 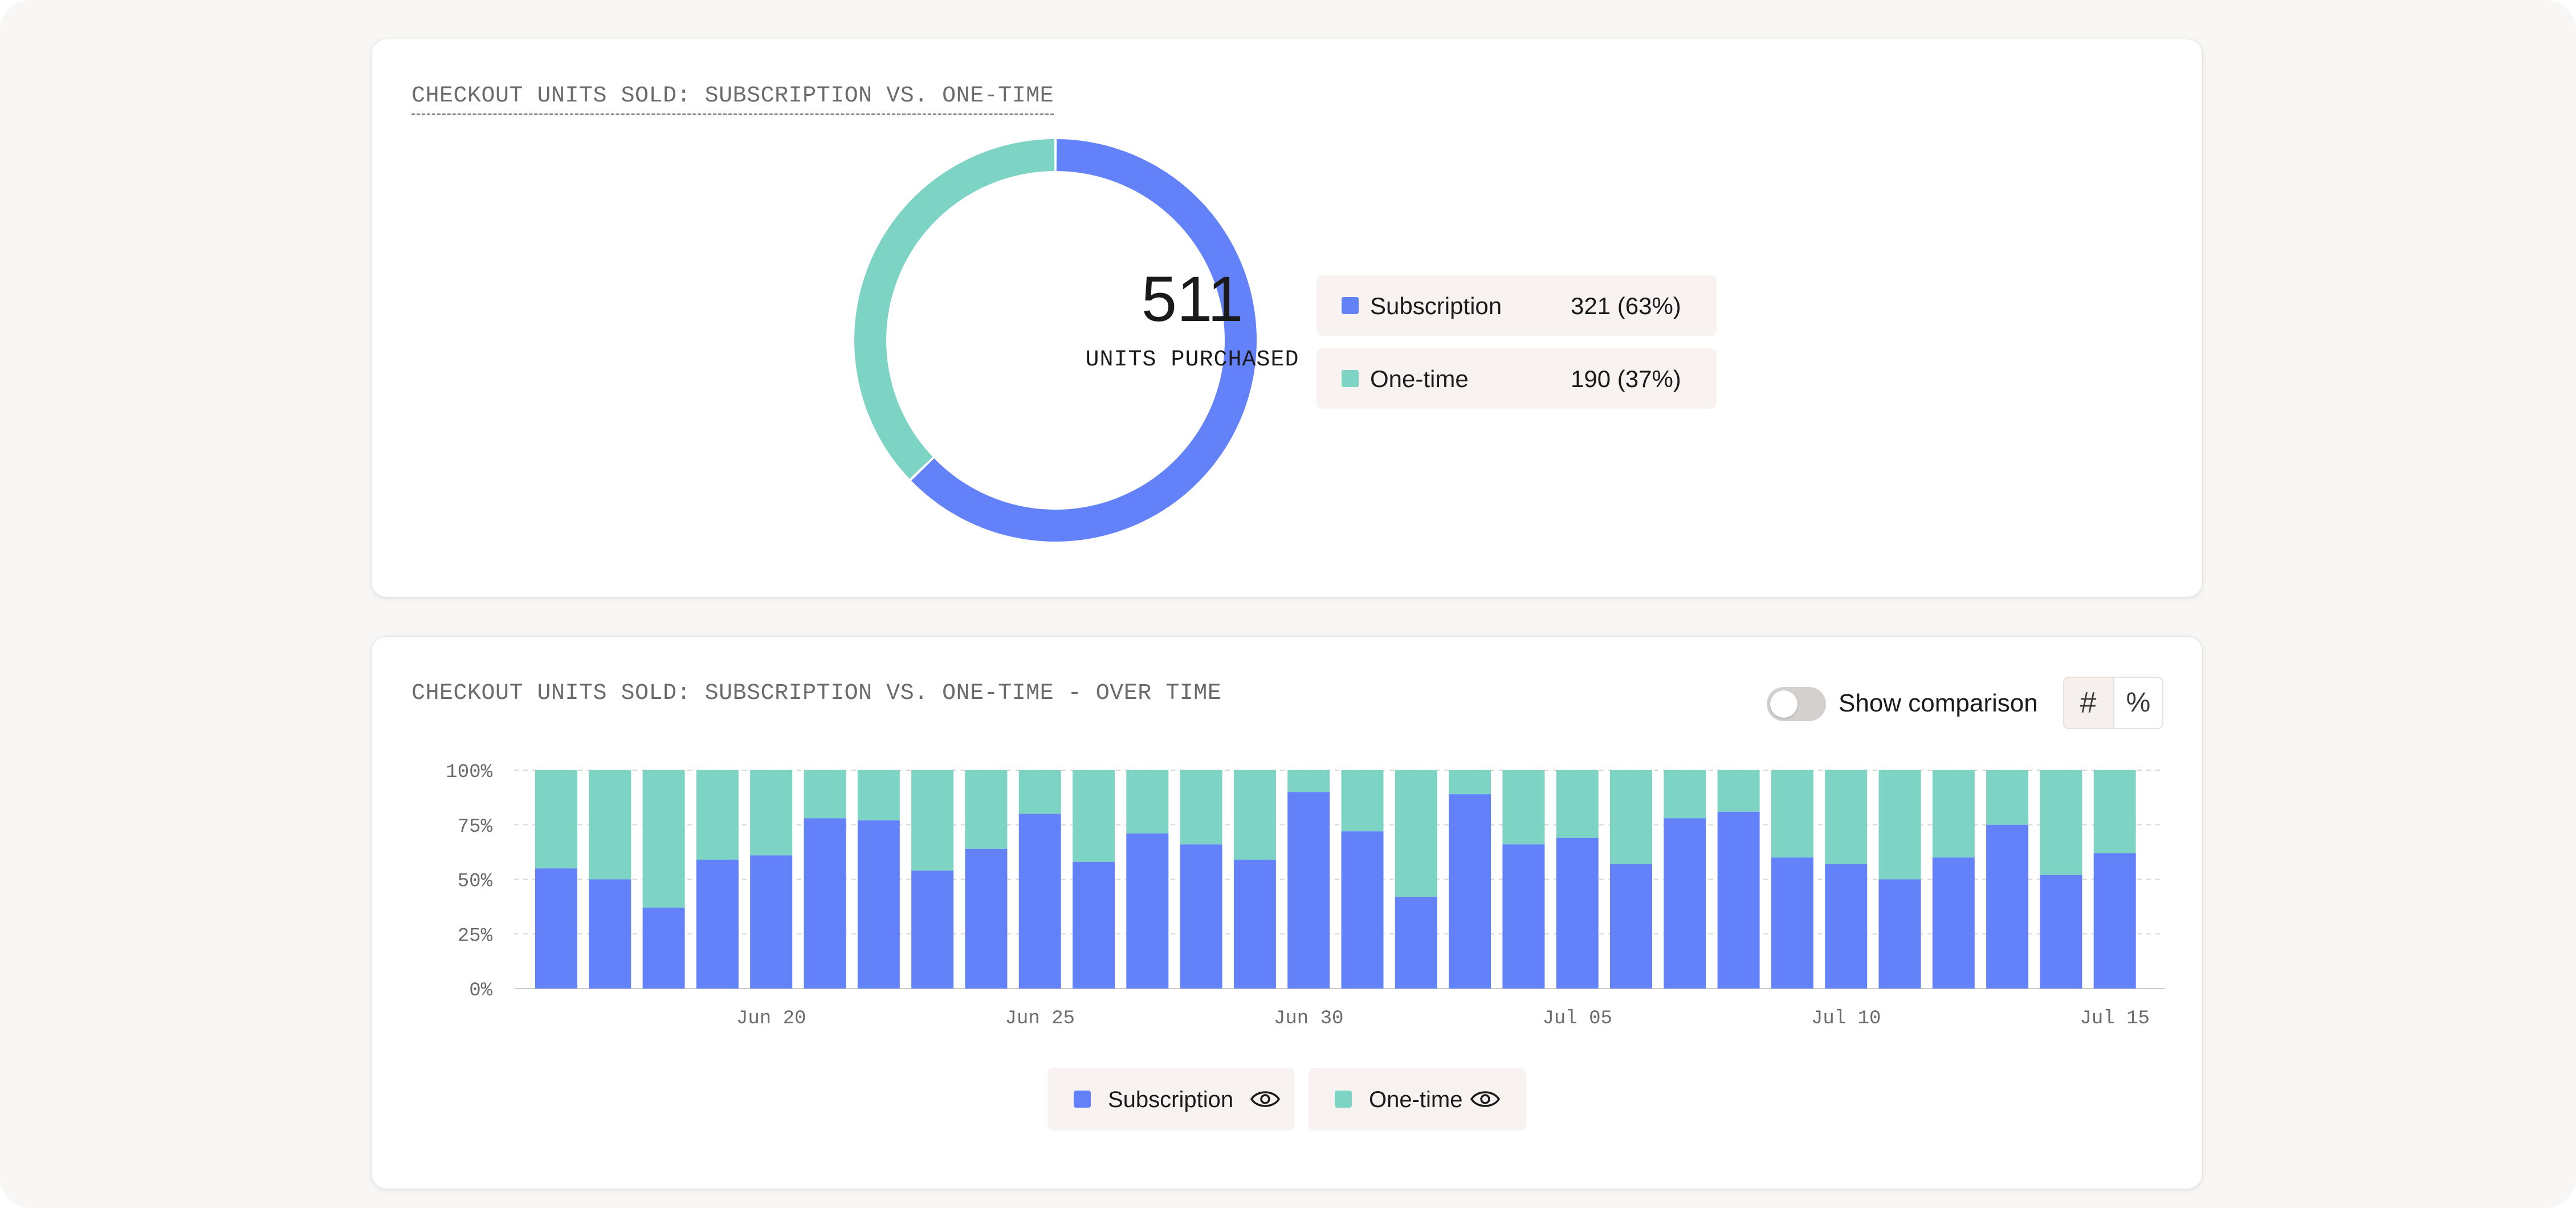 What do you see at coordinates (1084, 341) in the screenshot?
I see `donut-slice-subscription` at bounding box center [1084, 341].